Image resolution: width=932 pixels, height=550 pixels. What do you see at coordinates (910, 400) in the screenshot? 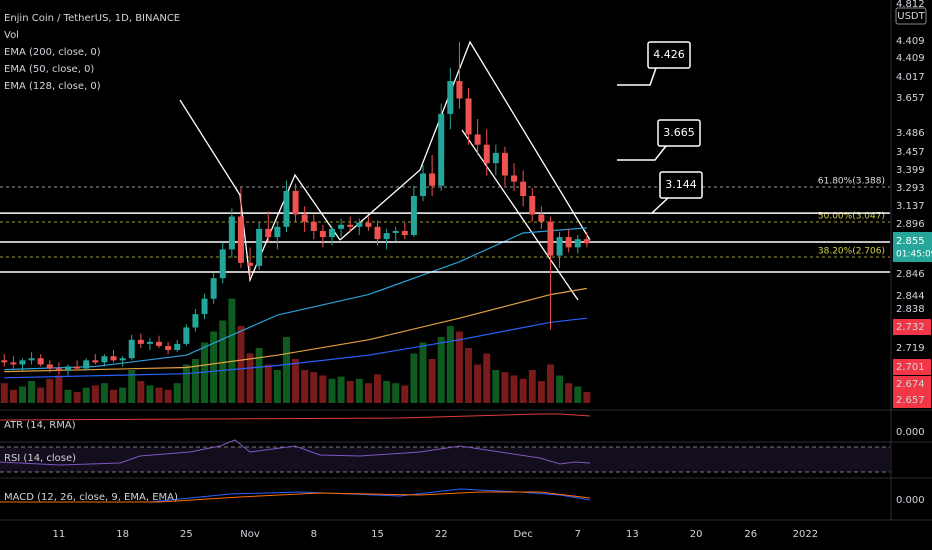
I see `price-label: 2.657` at bounding box center [910, 400].